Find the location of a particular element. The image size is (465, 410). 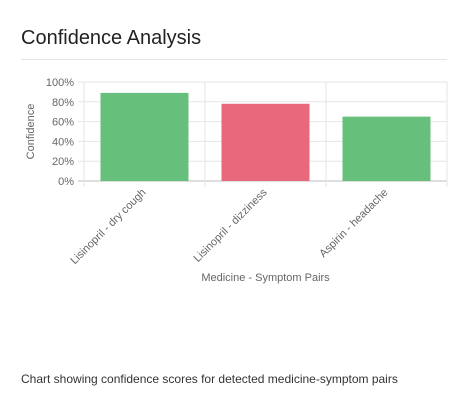

y-tick-label: 100% is located at coordinates (60, 83).